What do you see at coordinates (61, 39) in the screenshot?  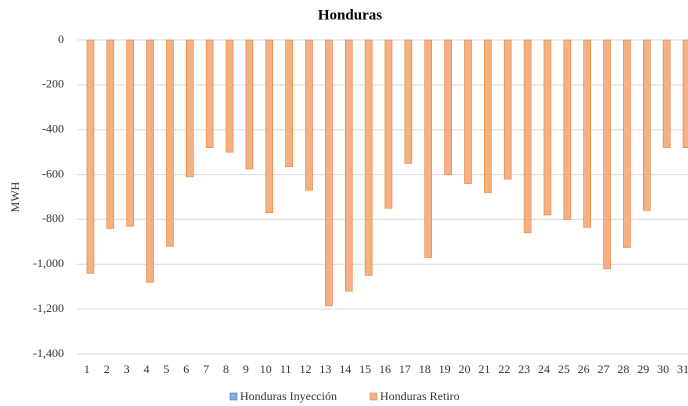 I see `y-tick-label: 0` at bounding box center [61, 39].